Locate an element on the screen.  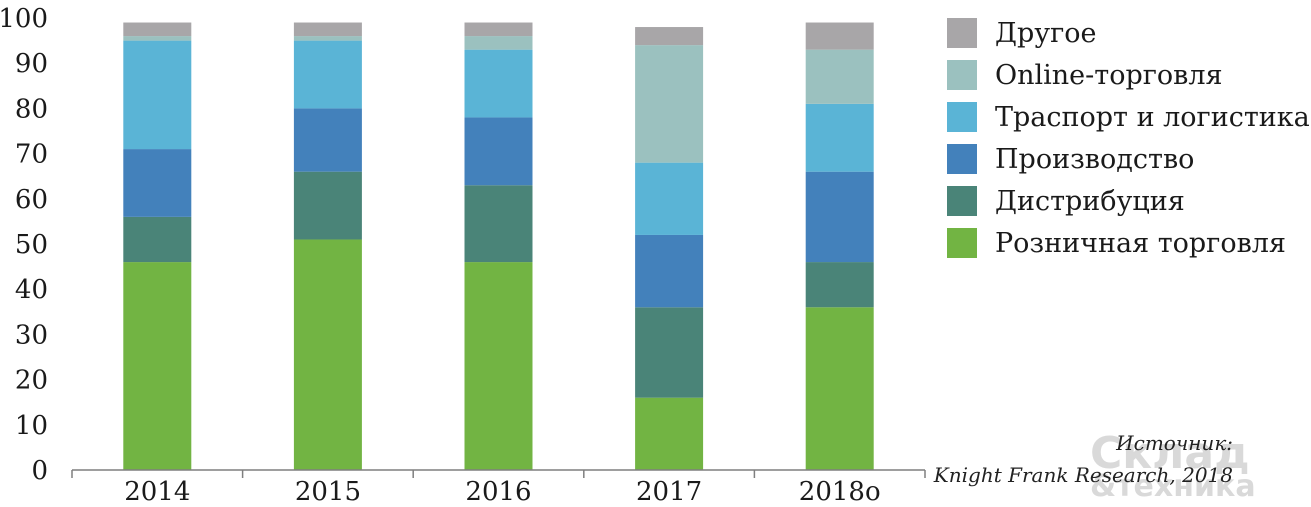
y-tick-label: 90 is located at coordinates (31, 64).